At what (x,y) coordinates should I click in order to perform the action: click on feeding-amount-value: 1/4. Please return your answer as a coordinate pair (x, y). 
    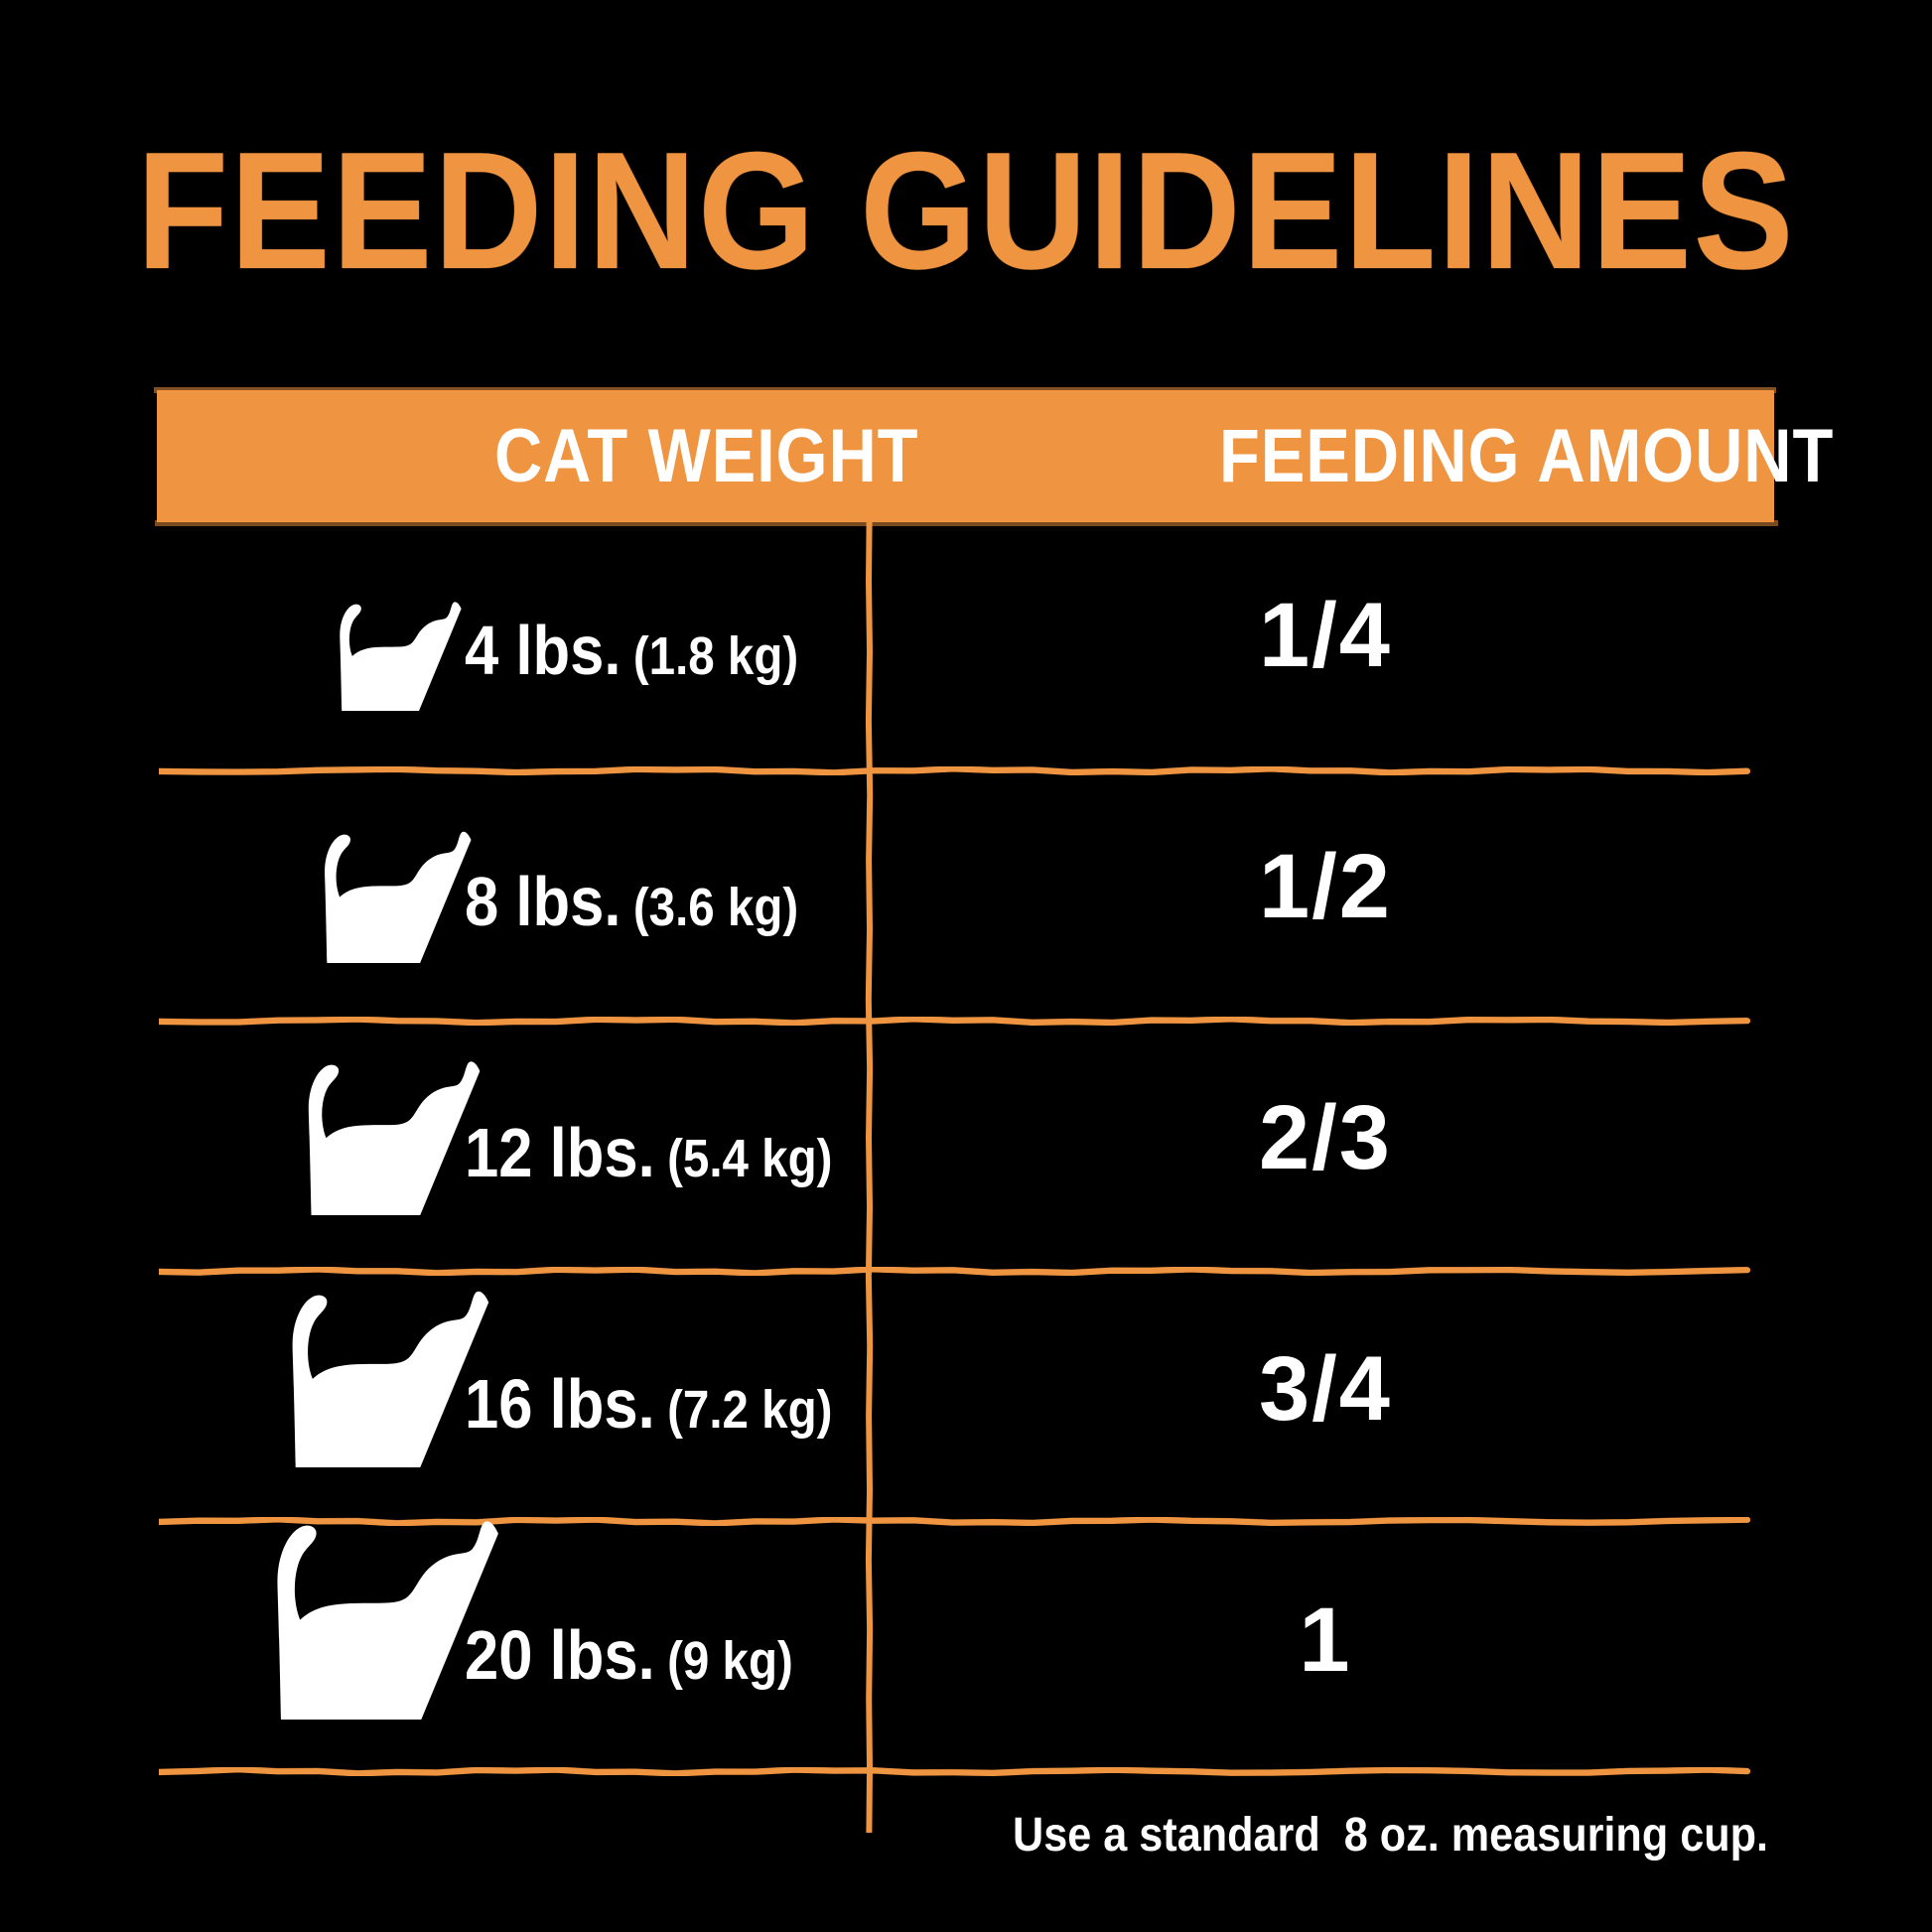
    Looking at the image, I should click on (1326, 635).